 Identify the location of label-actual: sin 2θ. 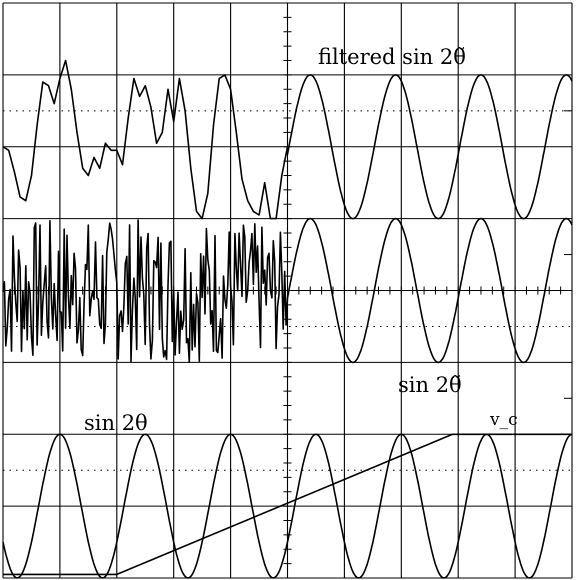
(116, 423).